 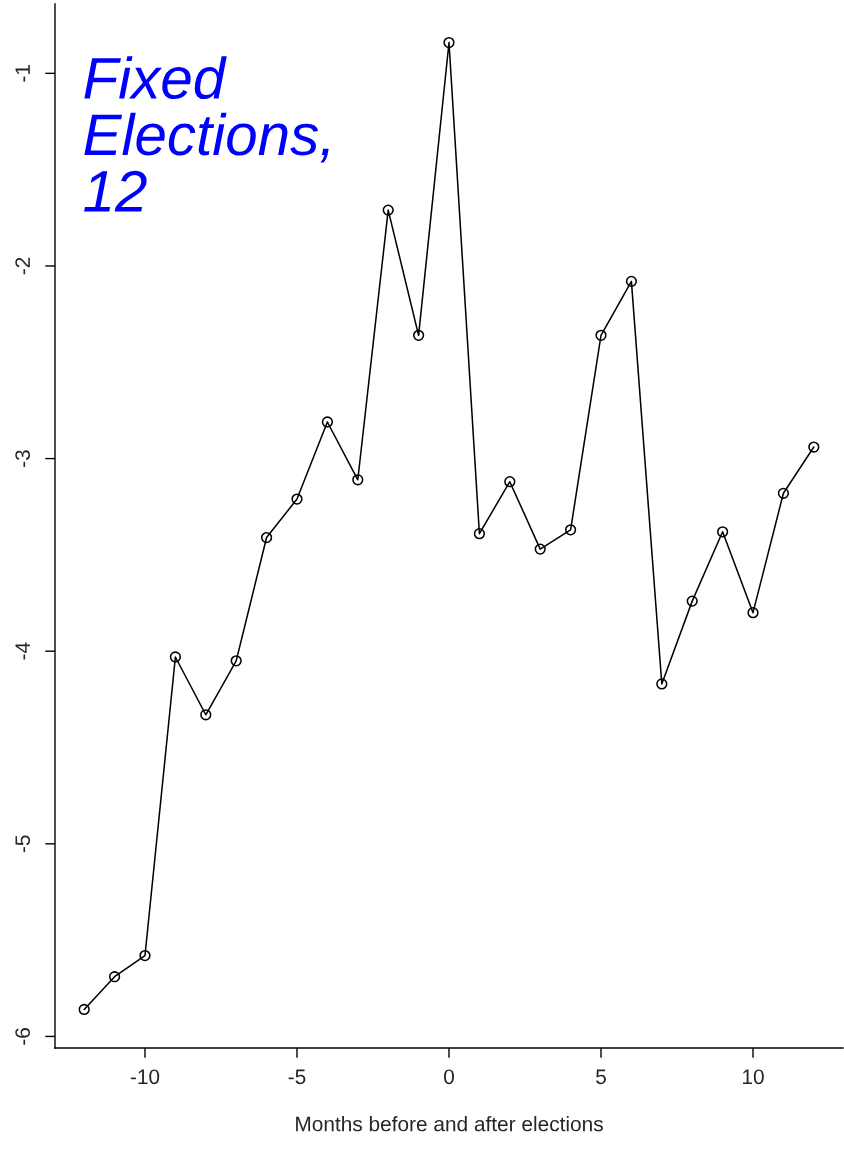 I want to click on y-tick-label: -1, so click(x=22, y=73).